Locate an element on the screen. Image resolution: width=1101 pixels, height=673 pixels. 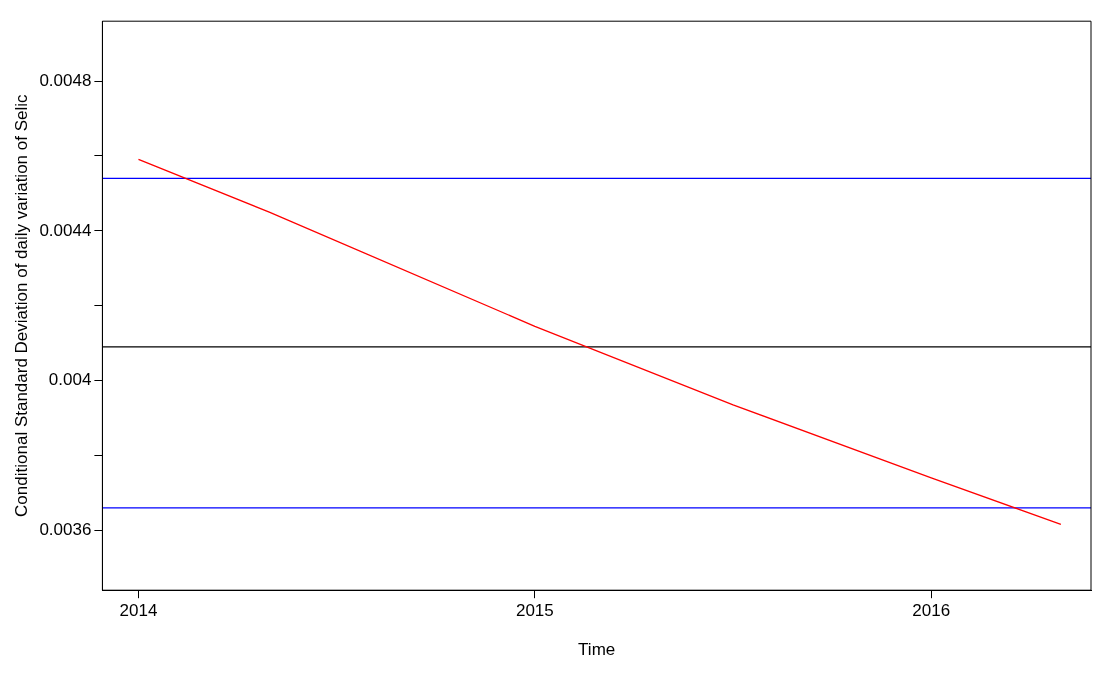
y-tick-label: 0.0048 is located at coordinates (65, 80).